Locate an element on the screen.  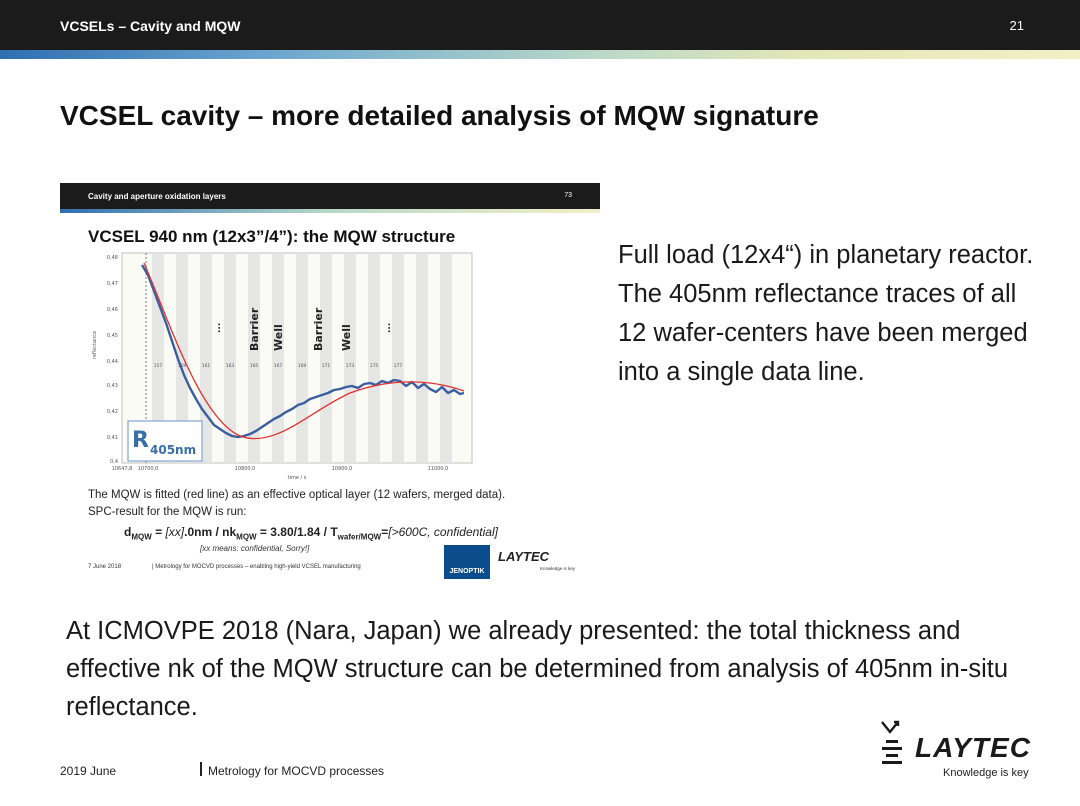
jenoptik-logo: JENOPTIK is located at coordinates (467, 562).